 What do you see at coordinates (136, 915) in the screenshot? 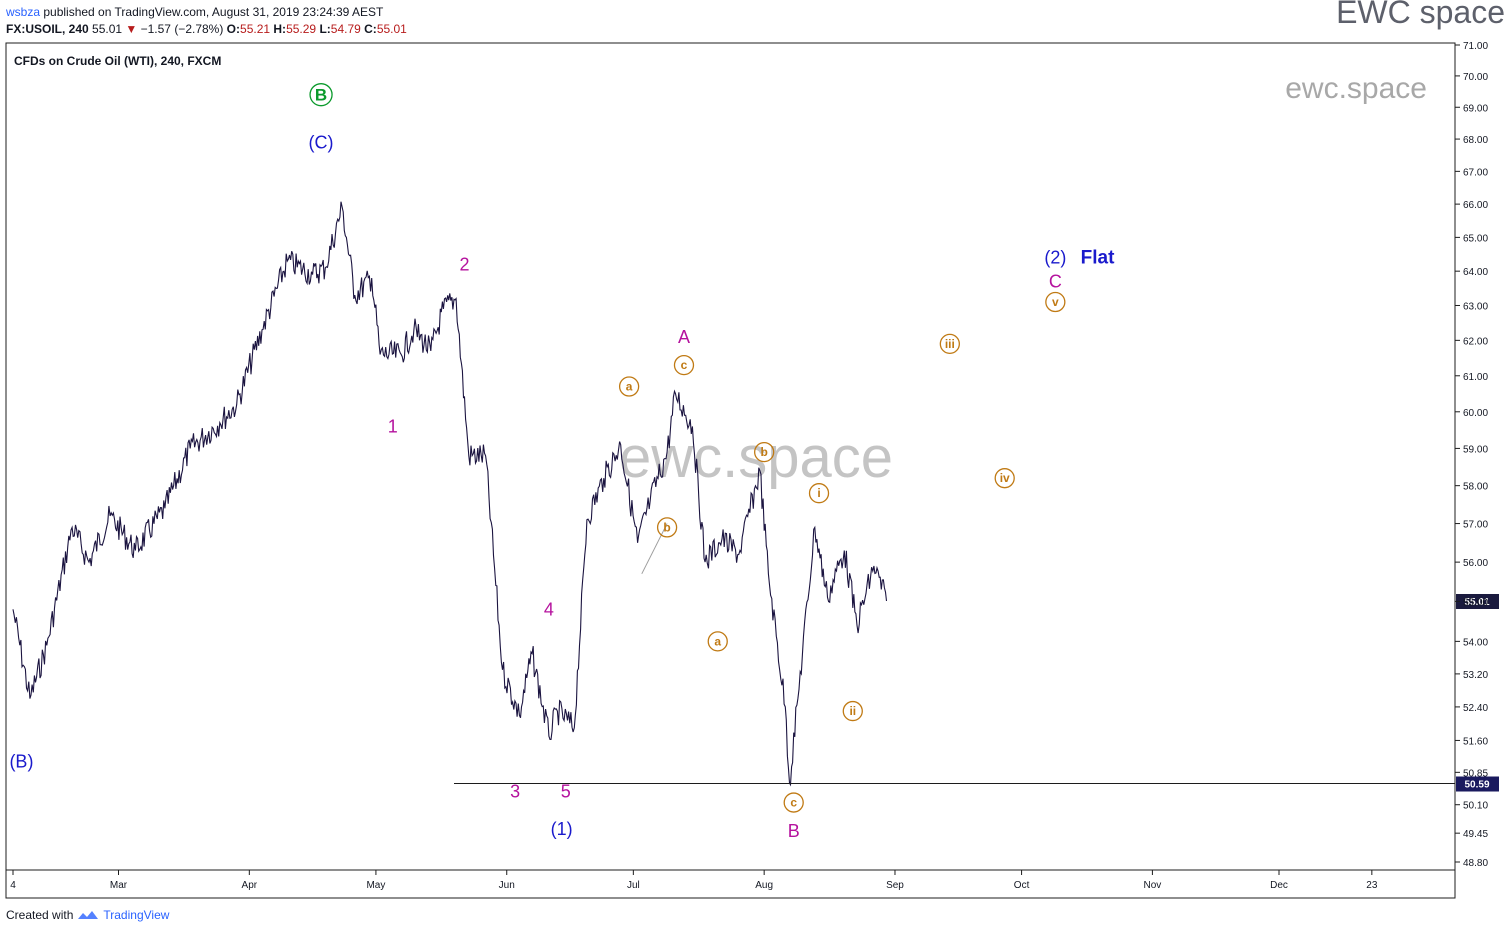
I see `tradingview-link: TradingView` at bounding box center [136, 915].